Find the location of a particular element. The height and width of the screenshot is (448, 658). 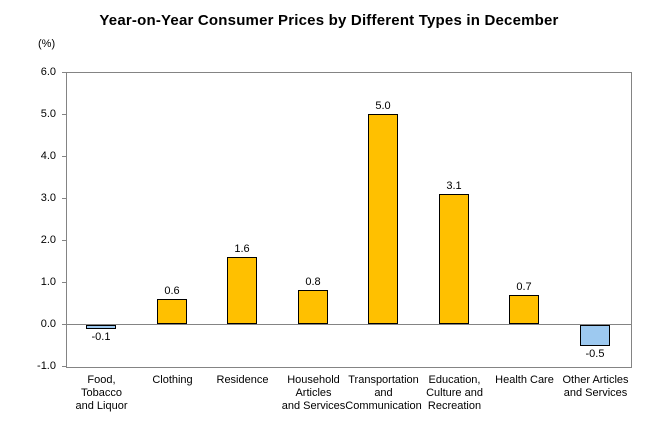

bar-value-label: 3.1 is located at coordinates (454, 186).